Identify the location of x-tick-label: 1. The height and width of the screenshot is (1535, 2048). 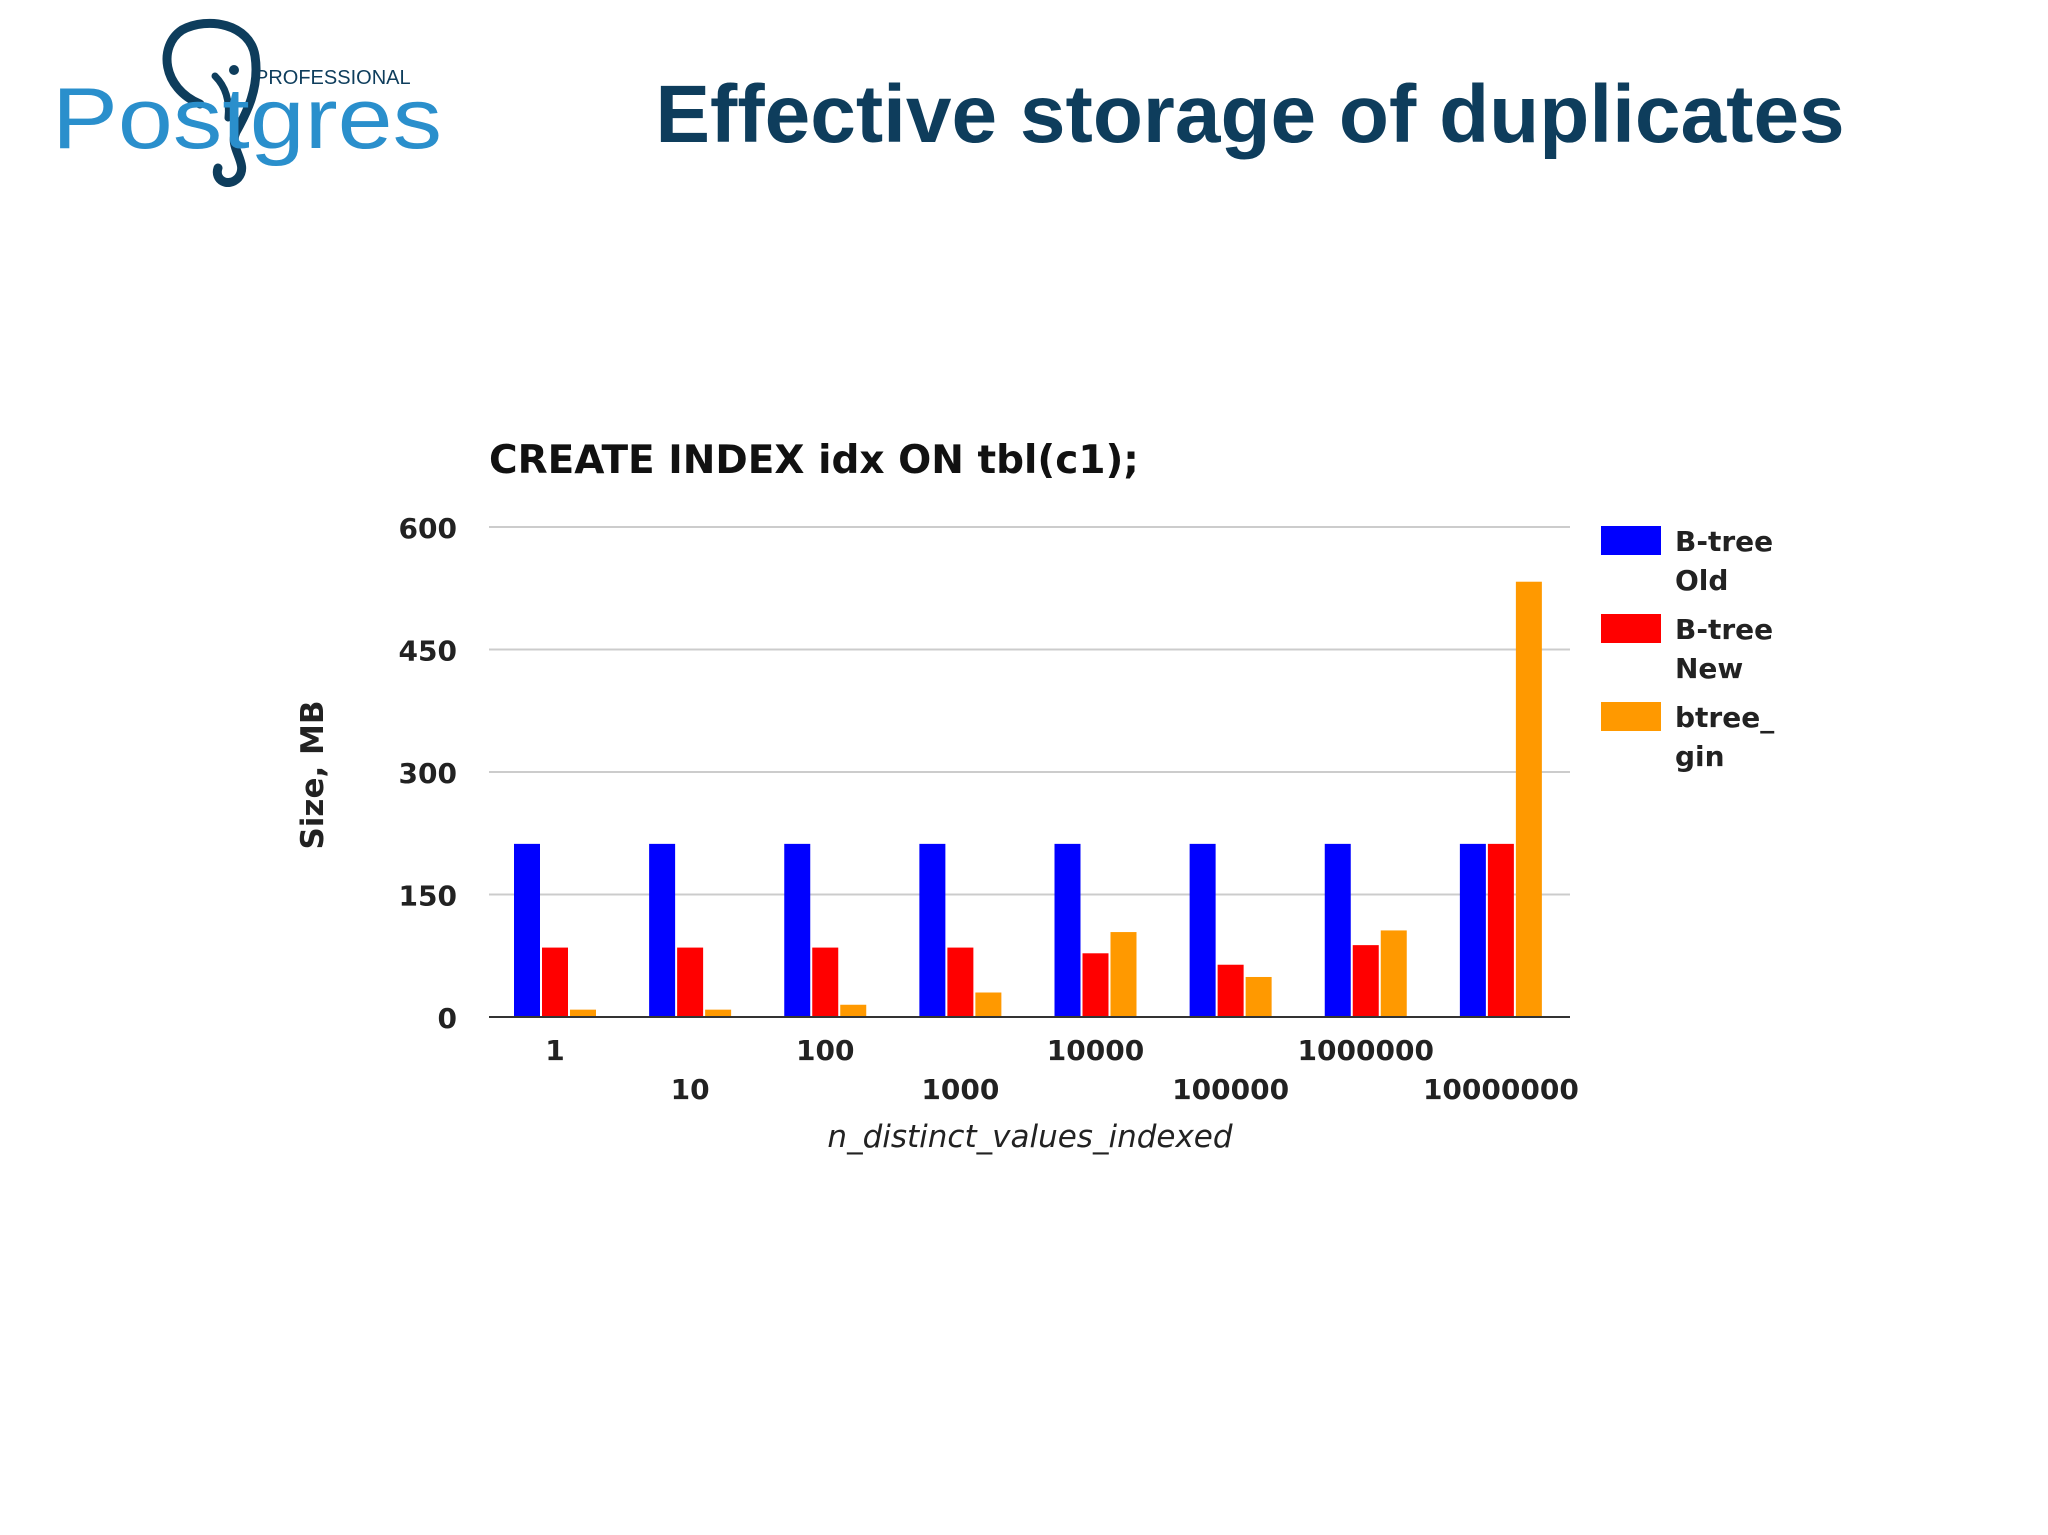
(554, 1050).